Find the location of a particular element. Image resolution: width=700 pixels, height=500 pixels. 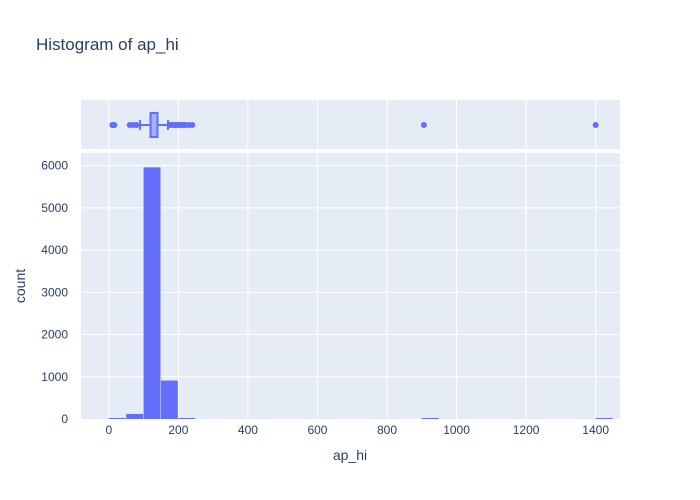

y-tick-label: 6000 is located at coordinates (54, 166).